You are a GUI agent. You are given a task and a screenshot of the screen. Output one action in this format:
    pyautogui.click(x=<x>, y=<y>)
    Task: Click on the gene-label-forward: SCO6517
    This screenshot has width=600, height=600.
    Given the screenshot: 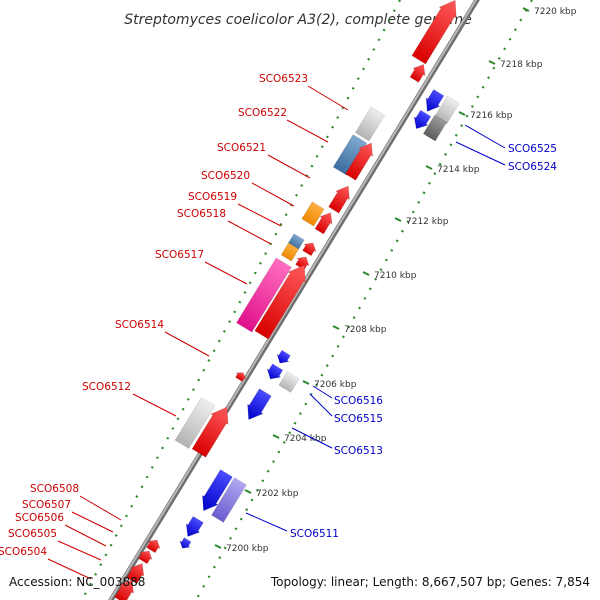 What is the action you would take?
    pyautogui.click(x=179, y=255)
    